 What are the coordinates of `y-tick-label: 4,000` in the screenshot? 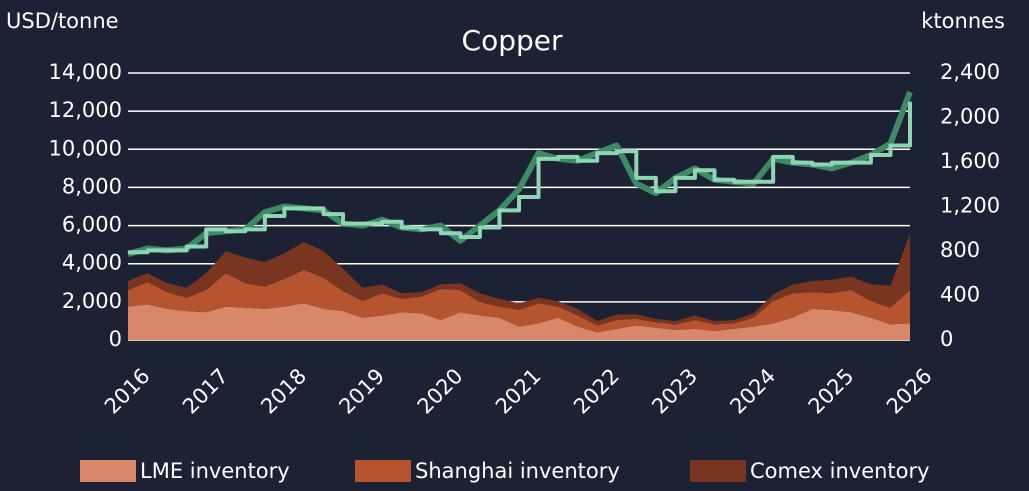 It's located at (92, 263).